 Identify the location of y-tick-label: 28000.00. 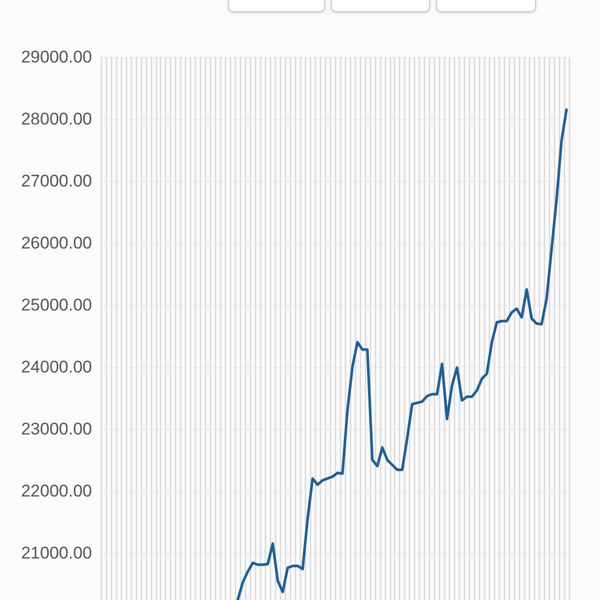
(56, 118).